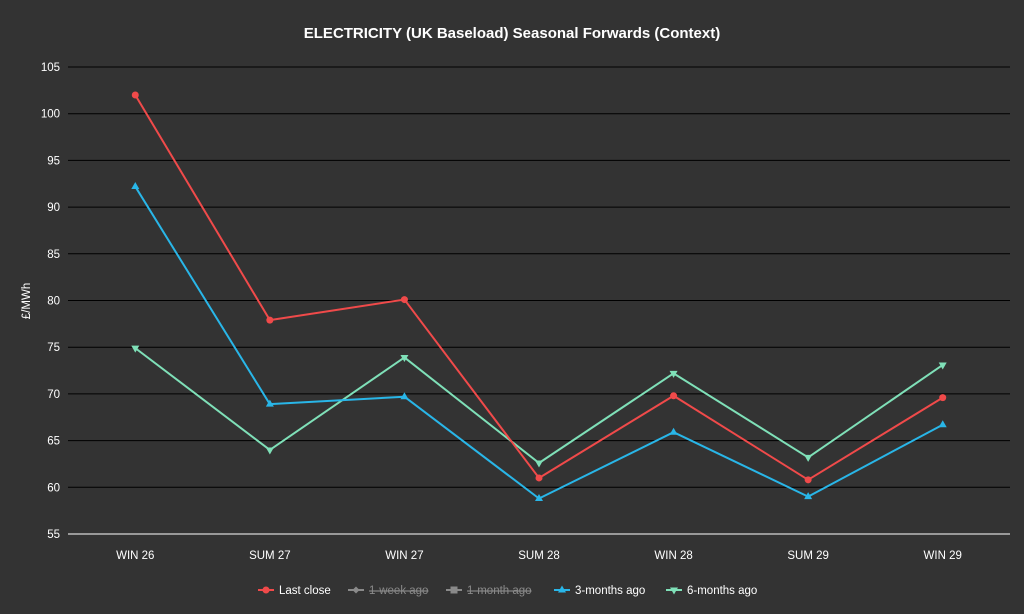 The height and width of the screenshot is (614, 1024). Describe the element at coordinates (673, 556) in the screenshot. I see `x-tick-label: WIN 28` at that location.